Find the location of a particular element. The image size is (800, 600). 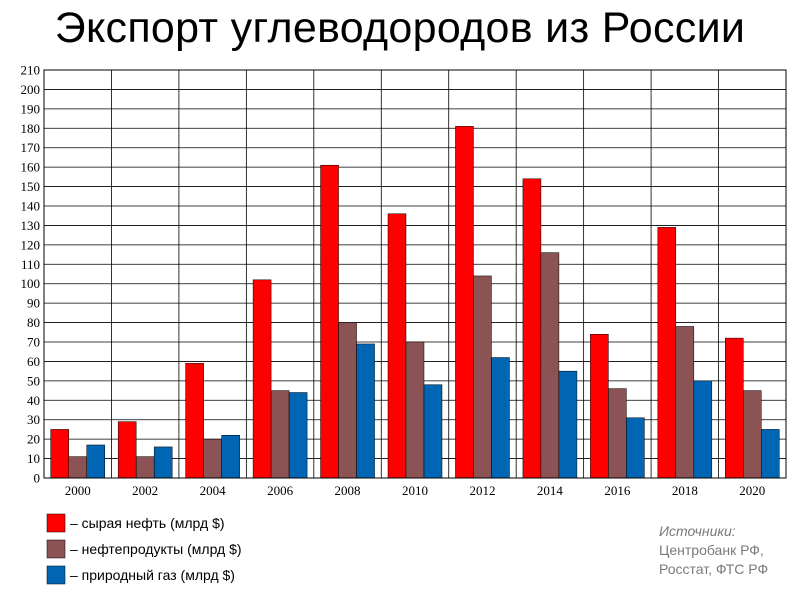

y-tick-label: 120 is located at coordinates (31, 244).